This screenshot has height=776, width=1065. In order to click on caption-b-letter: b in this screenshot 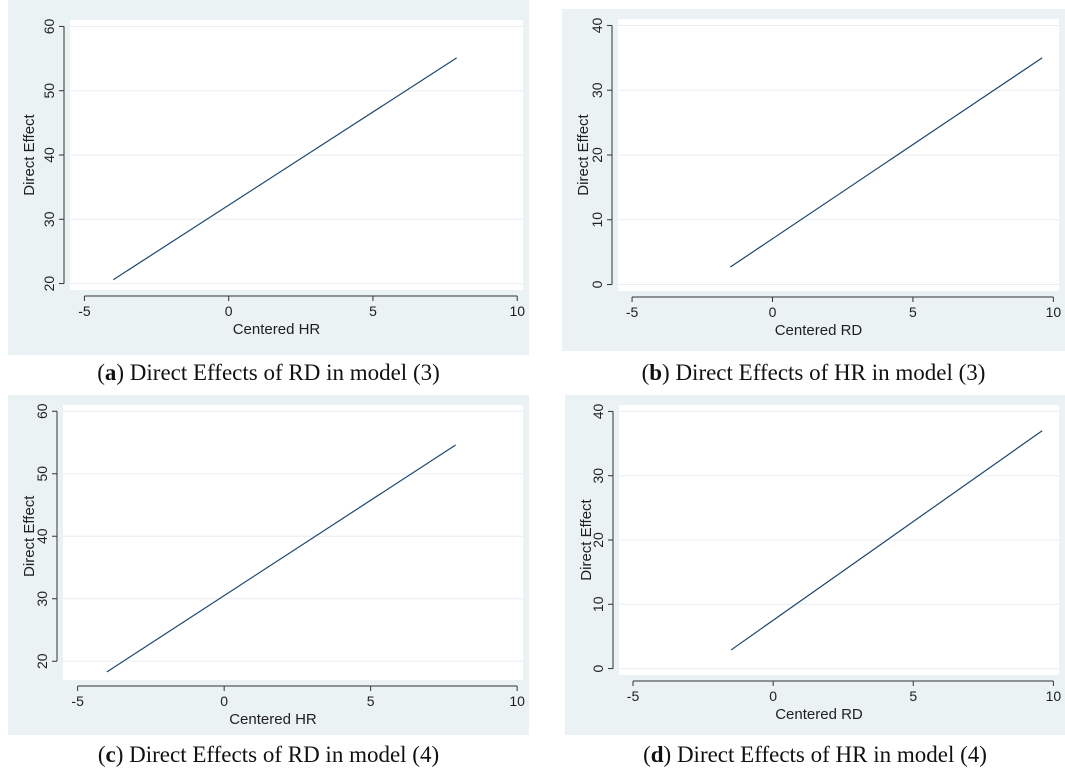, I will do `click(656, 372)`.